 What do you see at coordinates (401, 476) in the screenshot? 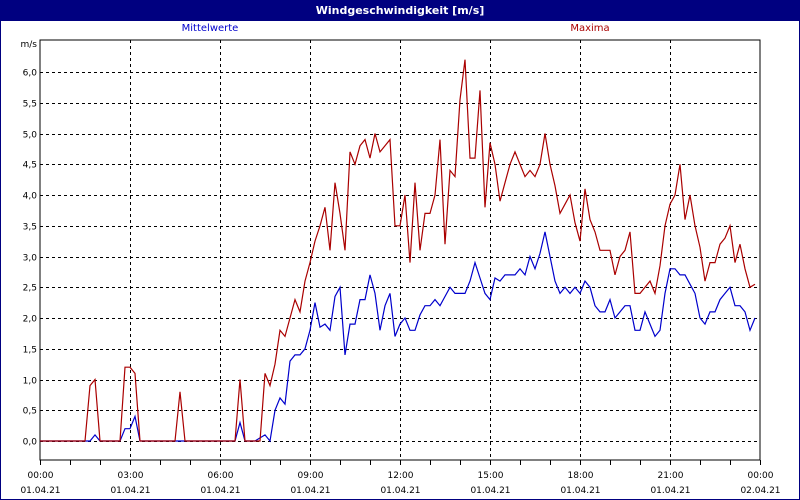
I see `x-tick-time: 12:00` at bounding box center [401, 476].